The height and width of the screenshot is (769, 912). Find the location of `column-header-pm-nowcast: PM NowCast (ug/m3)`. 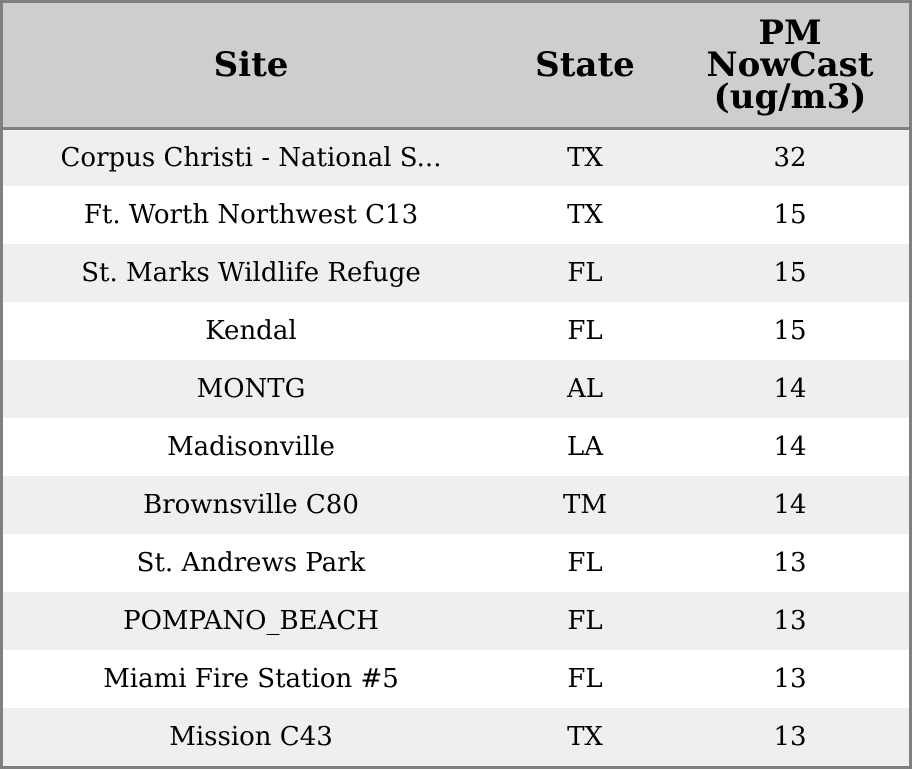

column-header-pm-nowcast: PM NowCast (ug/m3) is located at coordinates (790, 66).